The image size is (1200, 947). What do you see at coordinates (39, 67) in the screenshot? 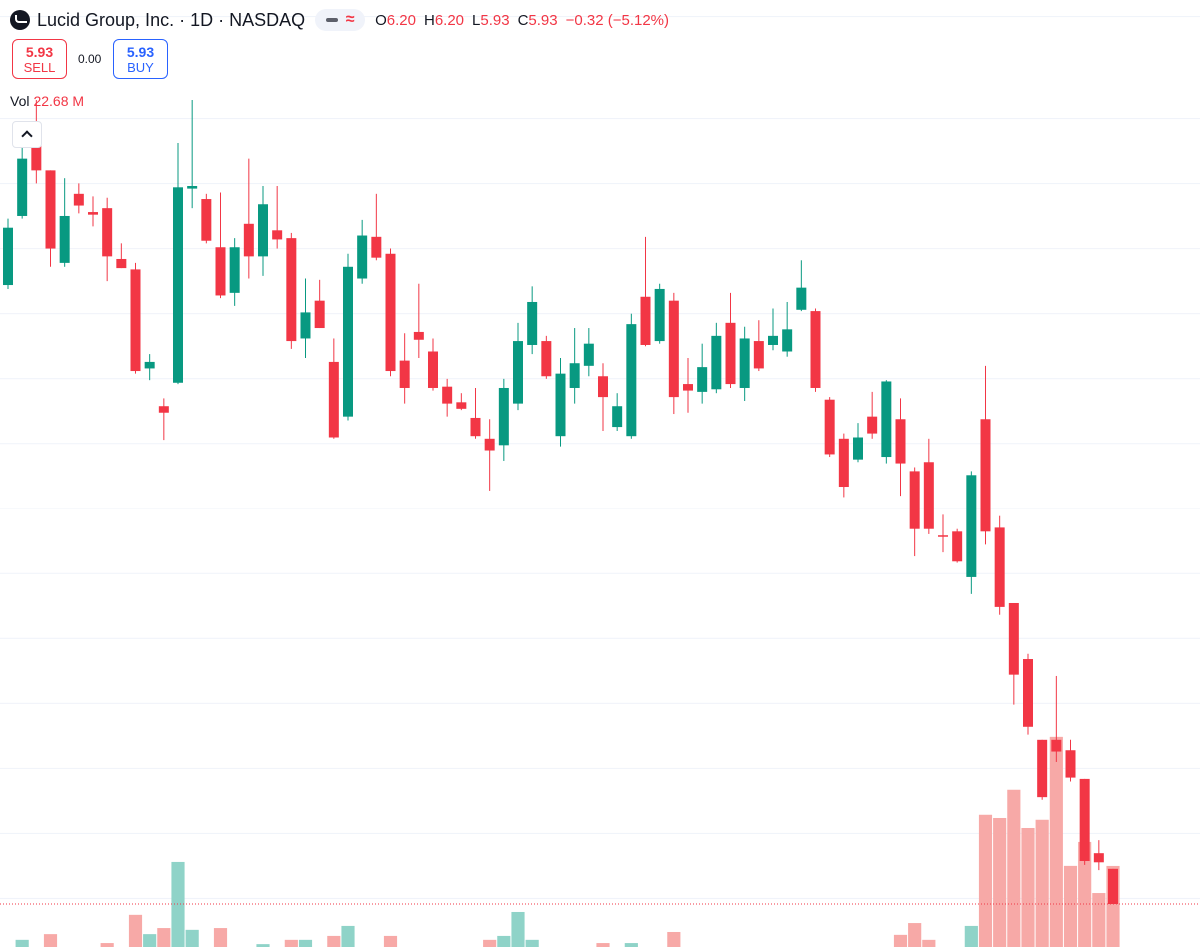
I see `sell-label: SELL` at bounding box center [39, 67].